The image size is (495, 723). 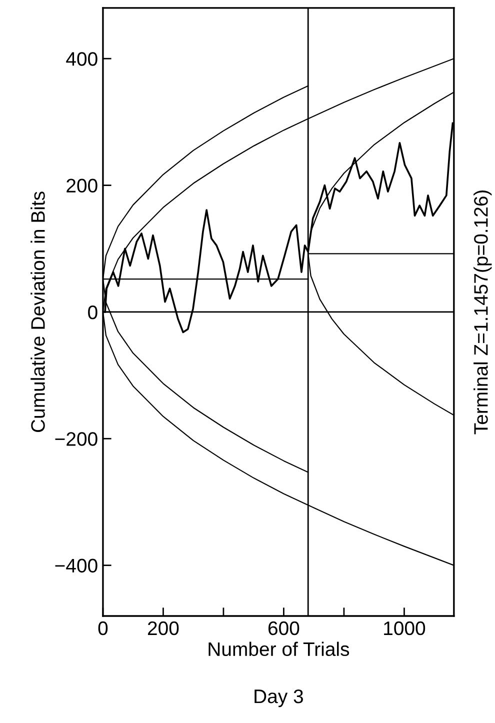 What do you see at coordinates (279, 649) in the screenshot?
I see `x-axis-title: Number of Trials` at bounding box center [279, 649].